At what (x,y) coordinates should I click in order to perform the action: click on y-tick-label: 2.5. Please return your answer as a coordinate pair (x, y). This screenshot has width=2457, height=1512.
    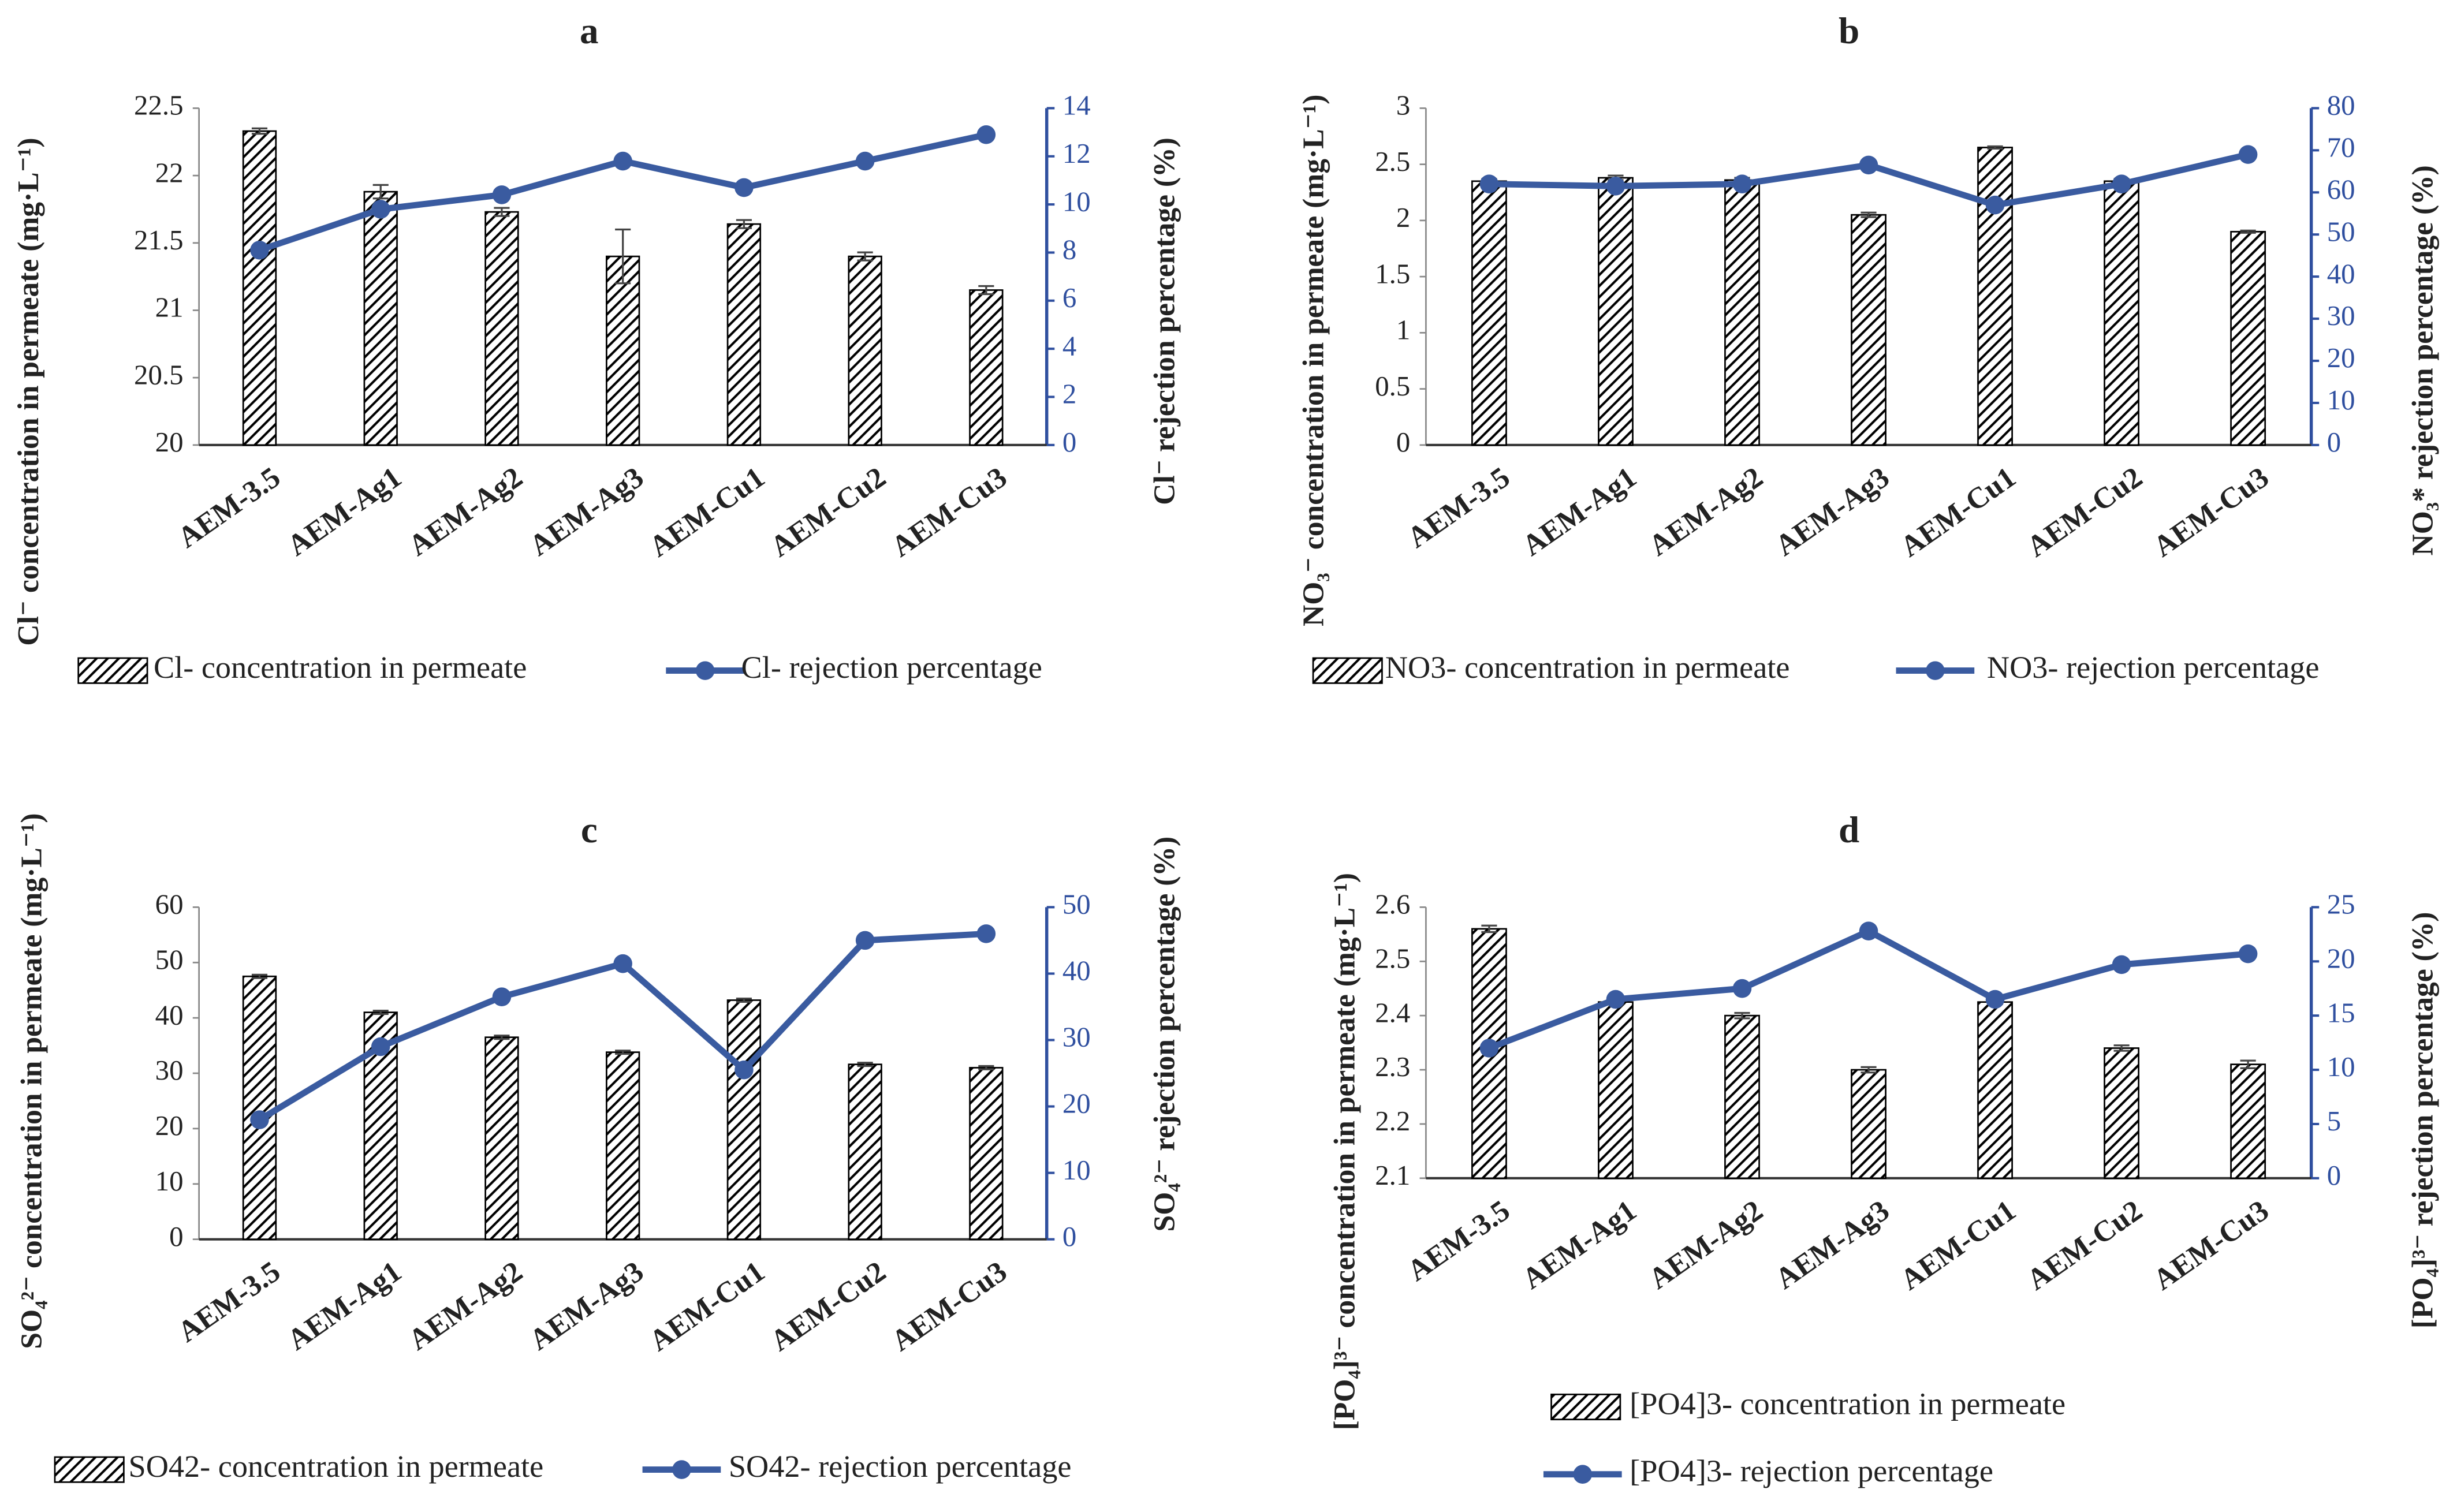
    Looking at the image, I should click on (1392, 958).